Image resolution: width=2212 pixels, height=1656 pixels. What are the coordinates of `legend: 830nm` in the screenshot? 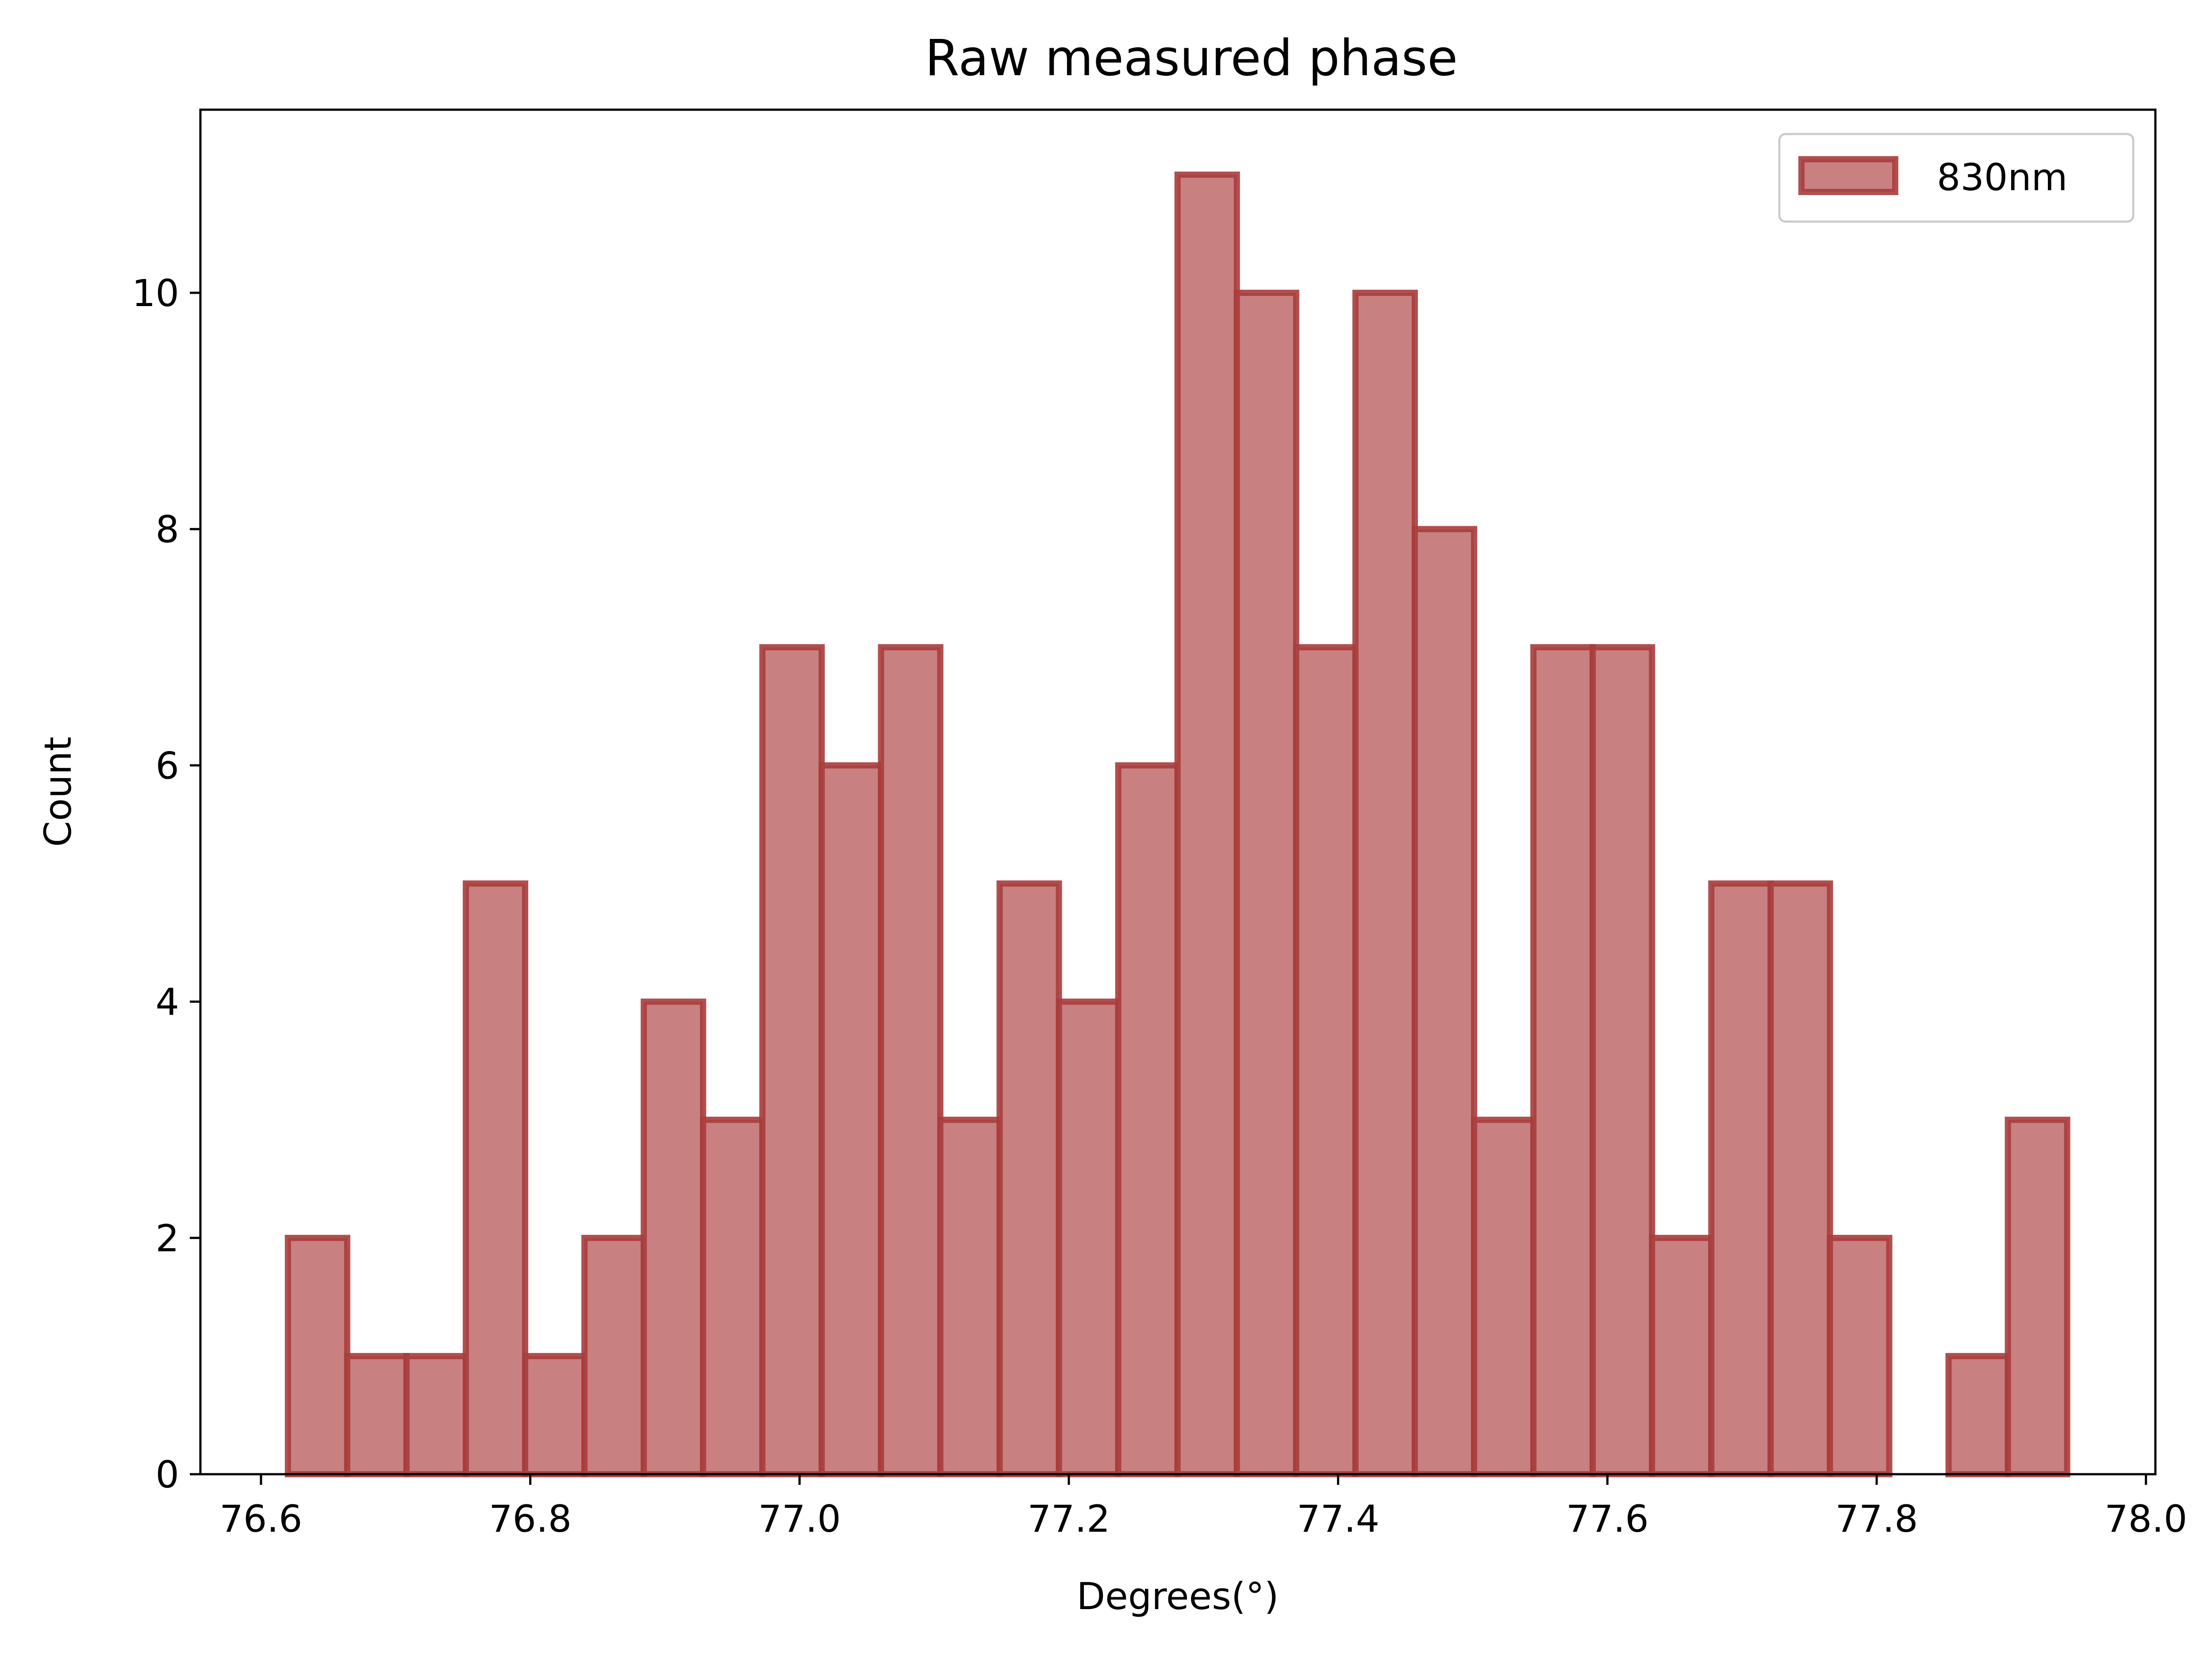 It's located at (1956, 178).